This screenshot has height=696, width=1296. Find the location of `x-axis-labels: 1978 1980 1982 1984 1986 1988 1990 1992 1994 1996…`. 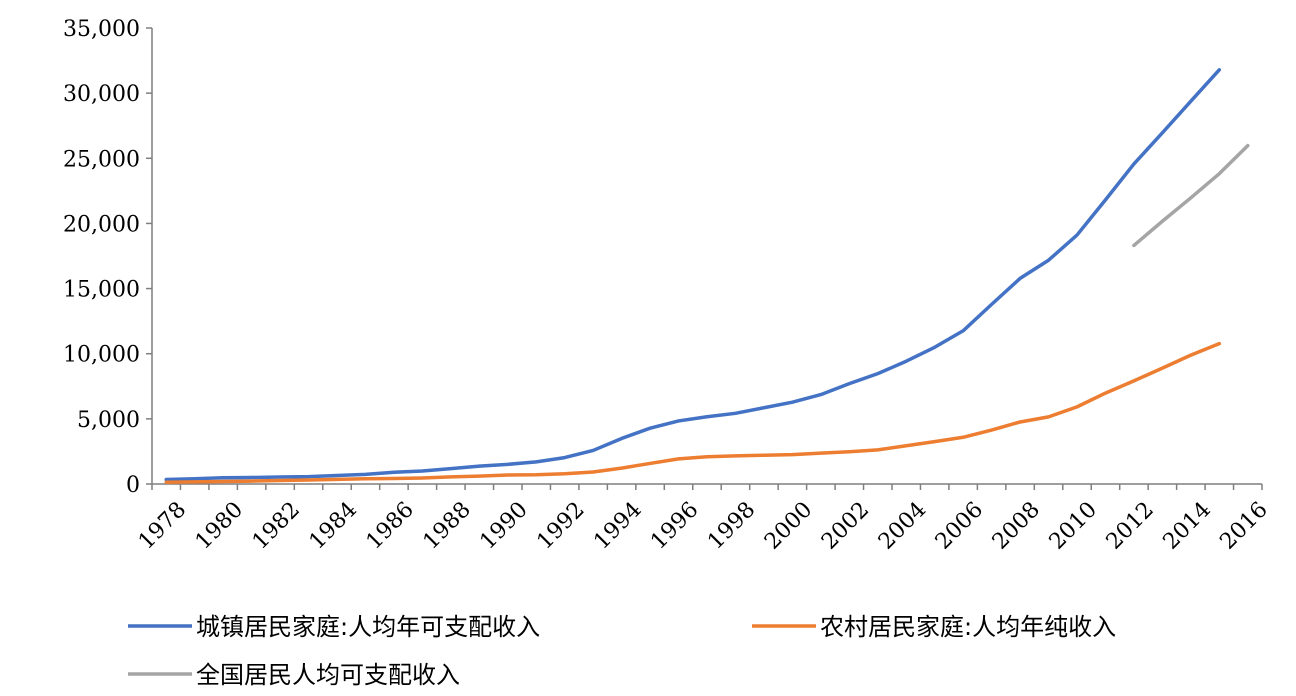

x-axis-labels: 1978 1980 1982 1984 1986 1988 1990 1992 1994 1996… is located at coordinates (703, 525).